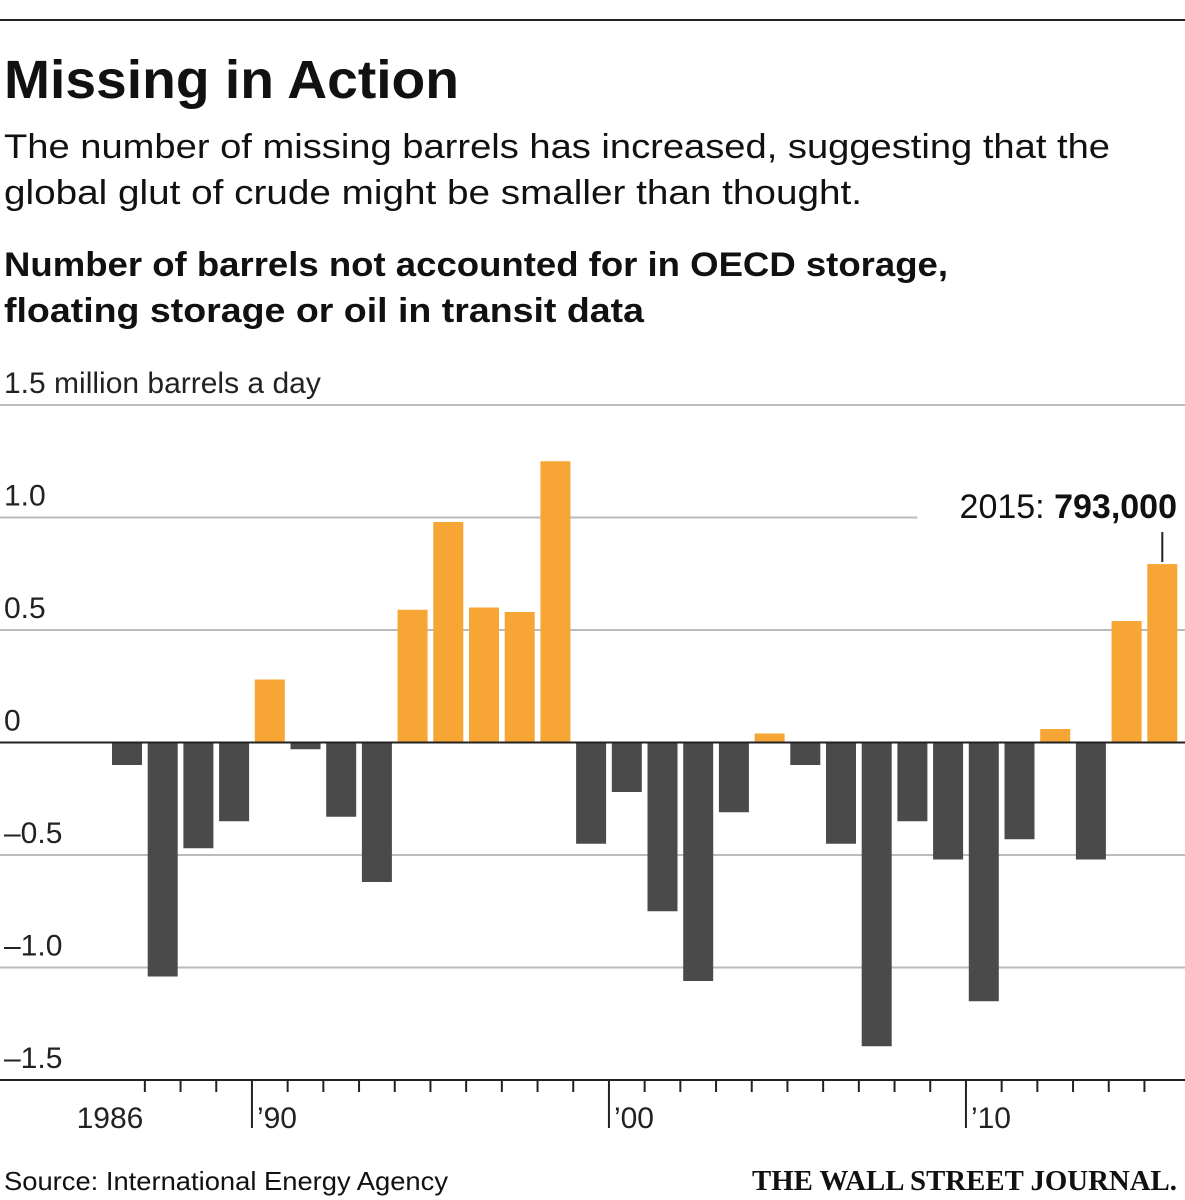 This screenshot has height=1200, width=1185. I want to click on y-tick-label: –0.5, so click(33, 833).